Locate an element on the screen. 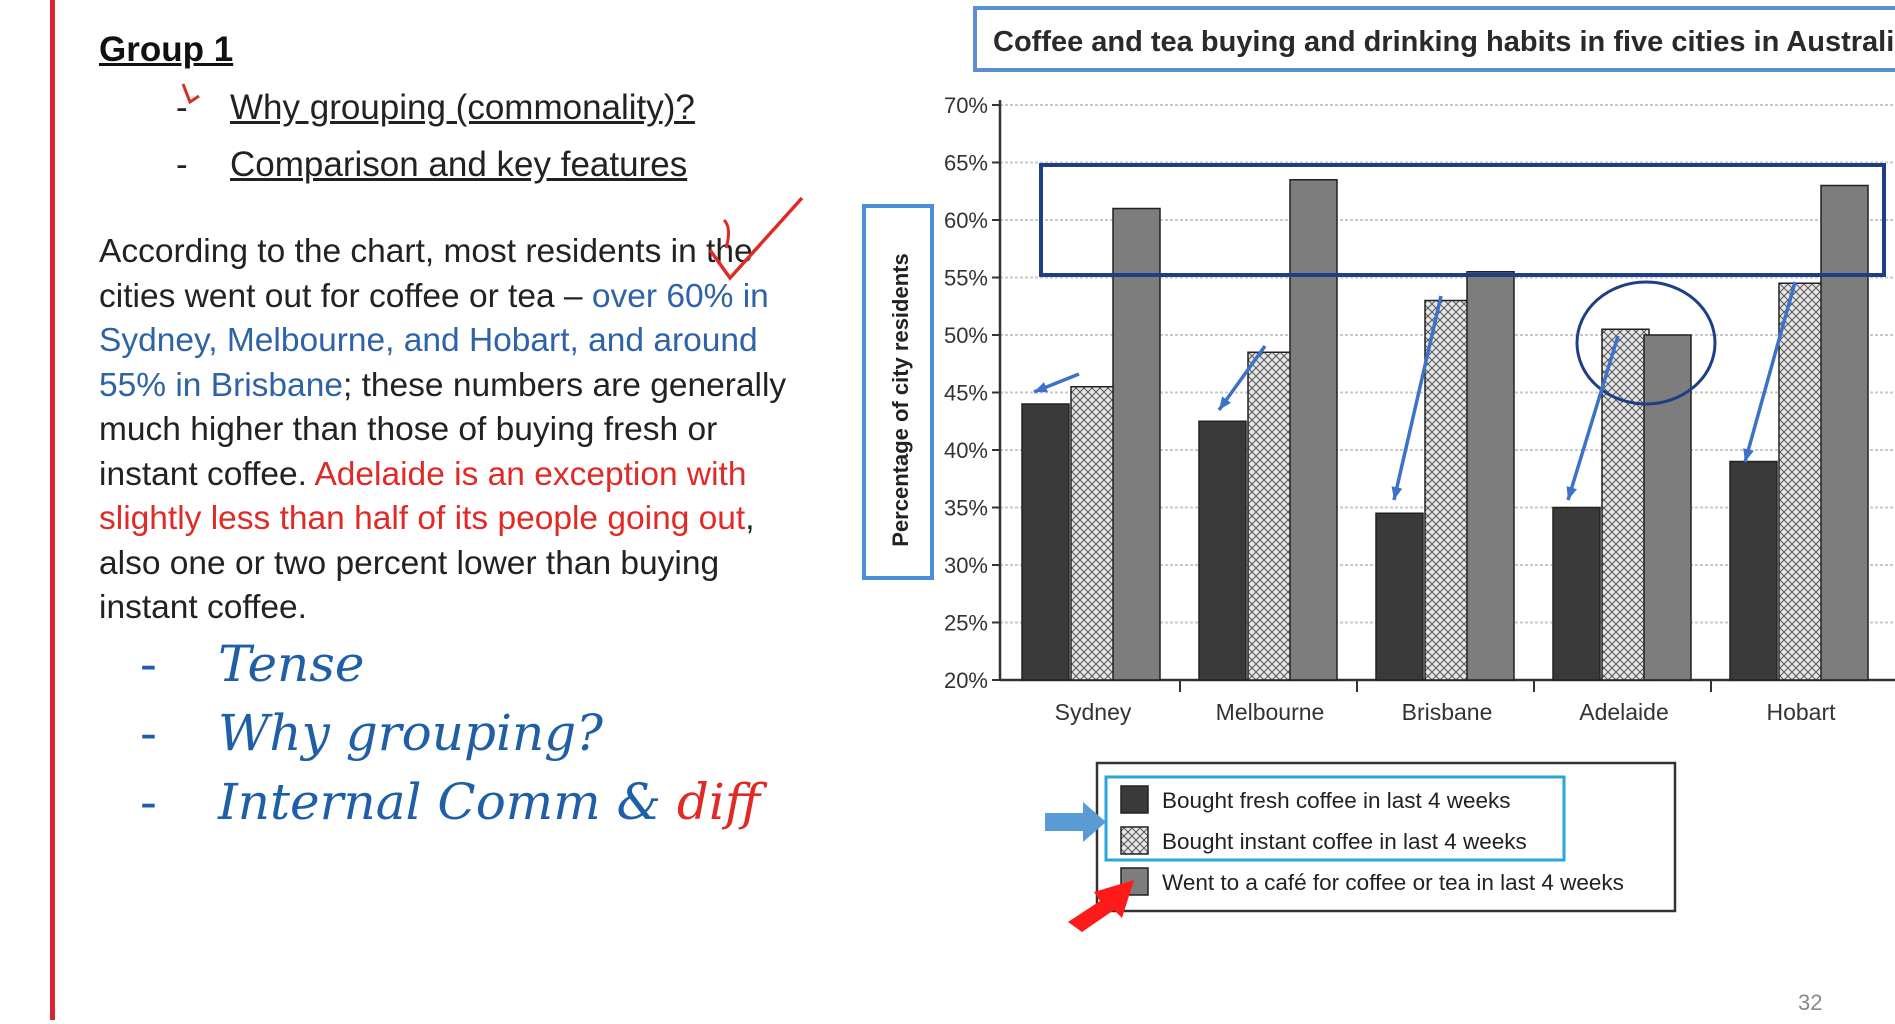 The width and height of the screenshot is (1895, 1024). y-tick-label: 20% is located at coordinates (966, 680).